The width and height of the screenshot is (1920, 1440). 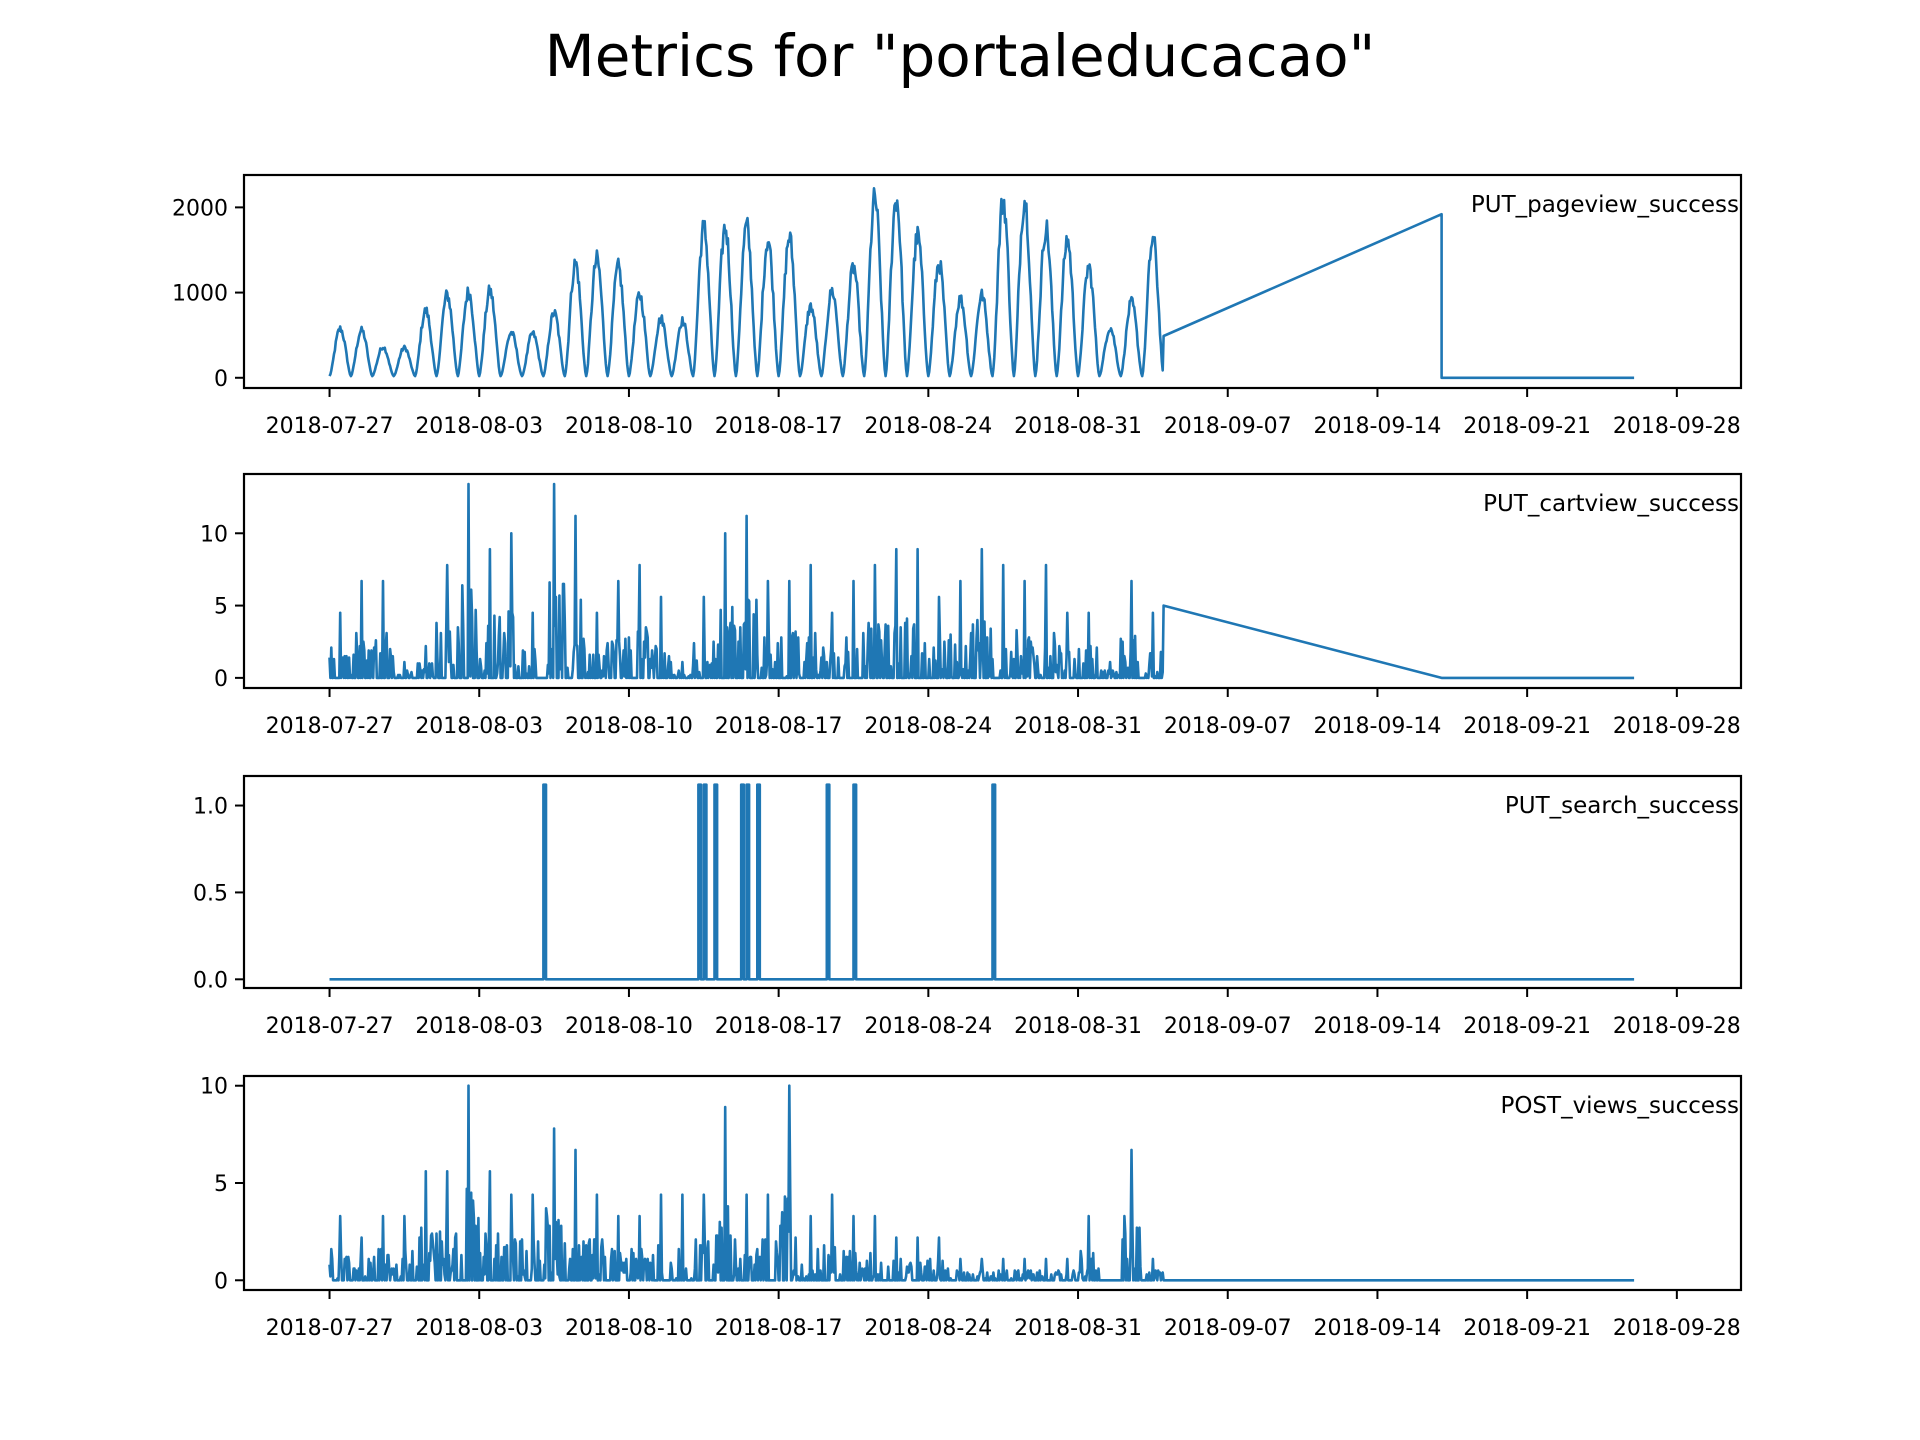 What do you see at coordinates (210, 807) in the screenshot?
I see `y-tick-label: 1.0` at bounding box center [210, 807].